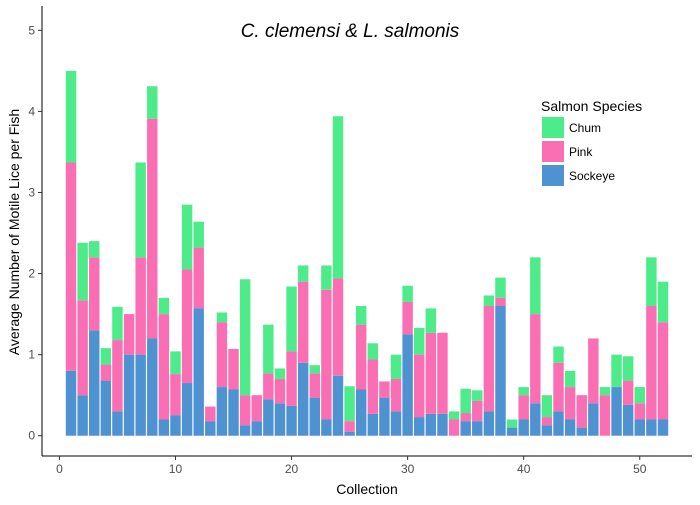  Describe the element at coordinates (581, 152) in the screenshot. I see `legend-label-pink: Pink` at that location.